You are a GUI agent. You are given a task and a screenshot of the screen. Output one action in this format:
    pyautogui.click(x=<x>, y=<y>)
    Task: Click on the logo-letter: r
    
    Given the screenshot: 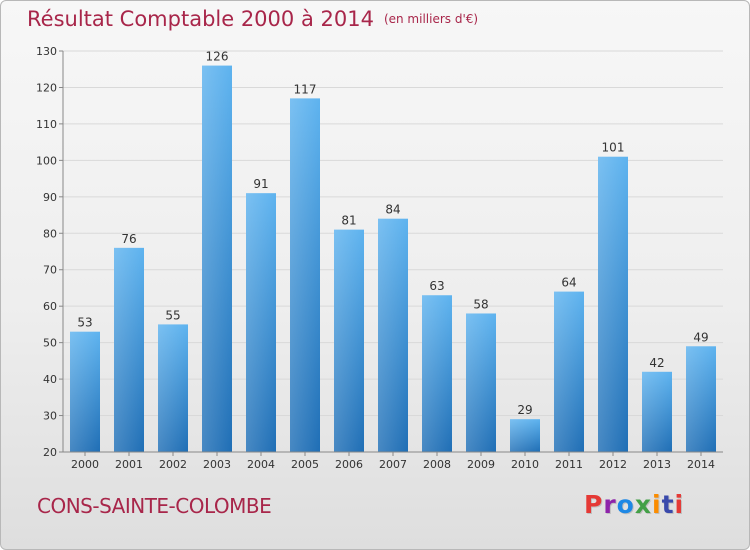 What is the action you would take?
    pyautogui.click(x=610, y=504)
    